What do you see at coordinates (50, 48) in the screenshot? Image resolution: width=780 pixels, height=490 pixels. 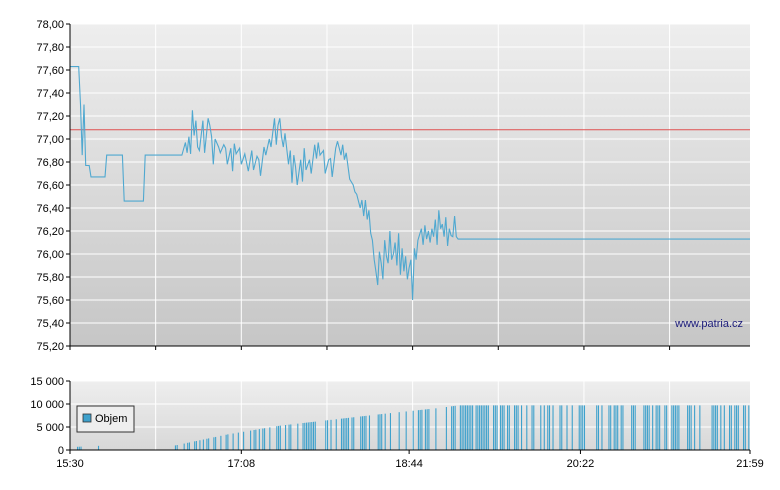 I see `price-y-tick-label: 77,80` at bounding box center [50, 48].